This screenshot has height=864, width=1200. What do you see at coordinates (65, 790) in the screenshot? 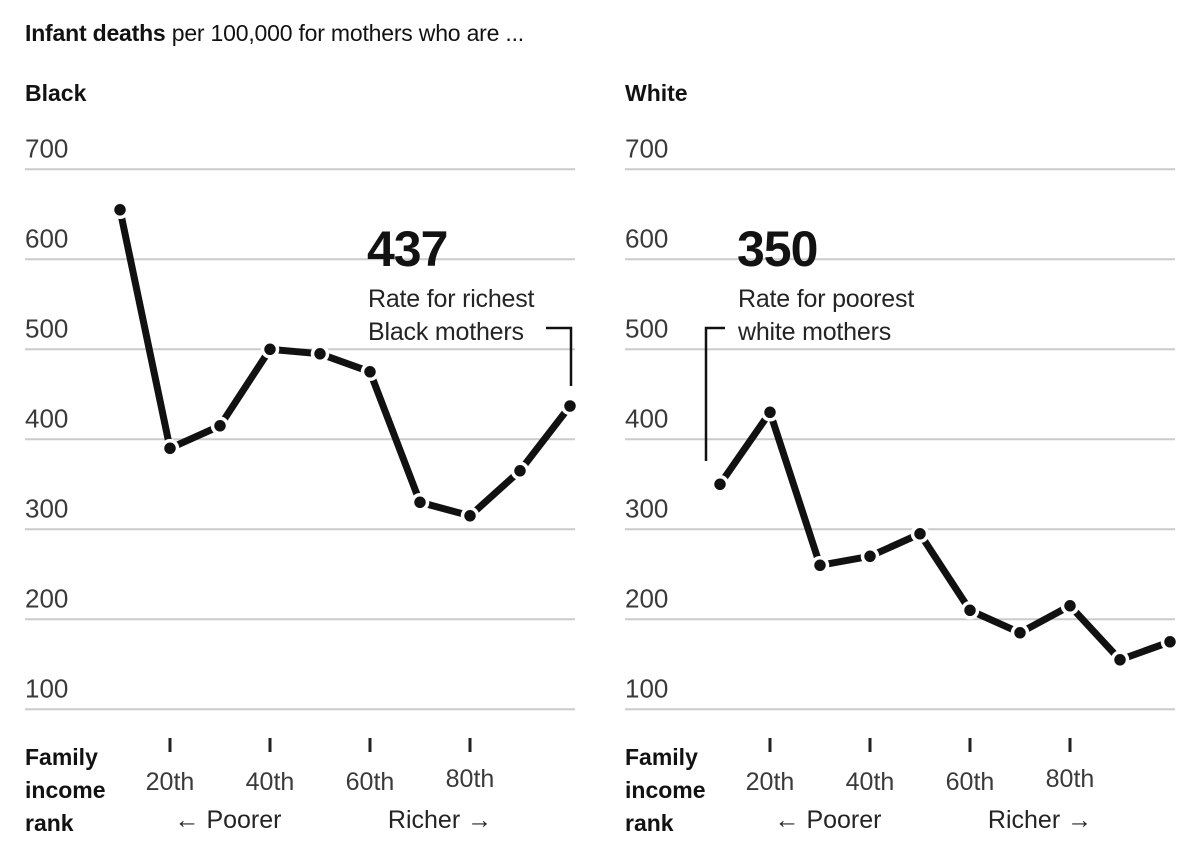
I see `x-axis-title-black: Family income rank` at bounding box center [65, 790].